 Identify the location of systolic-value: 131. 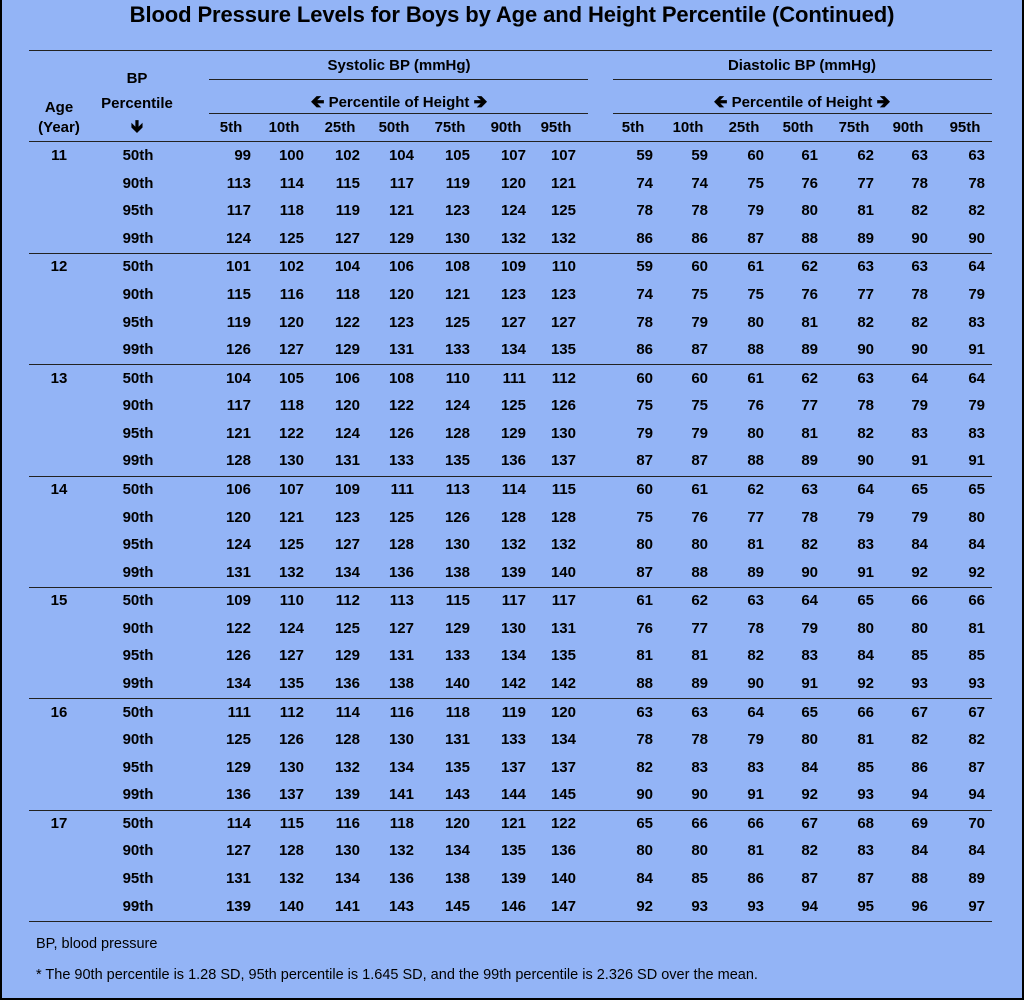
(401, 350).